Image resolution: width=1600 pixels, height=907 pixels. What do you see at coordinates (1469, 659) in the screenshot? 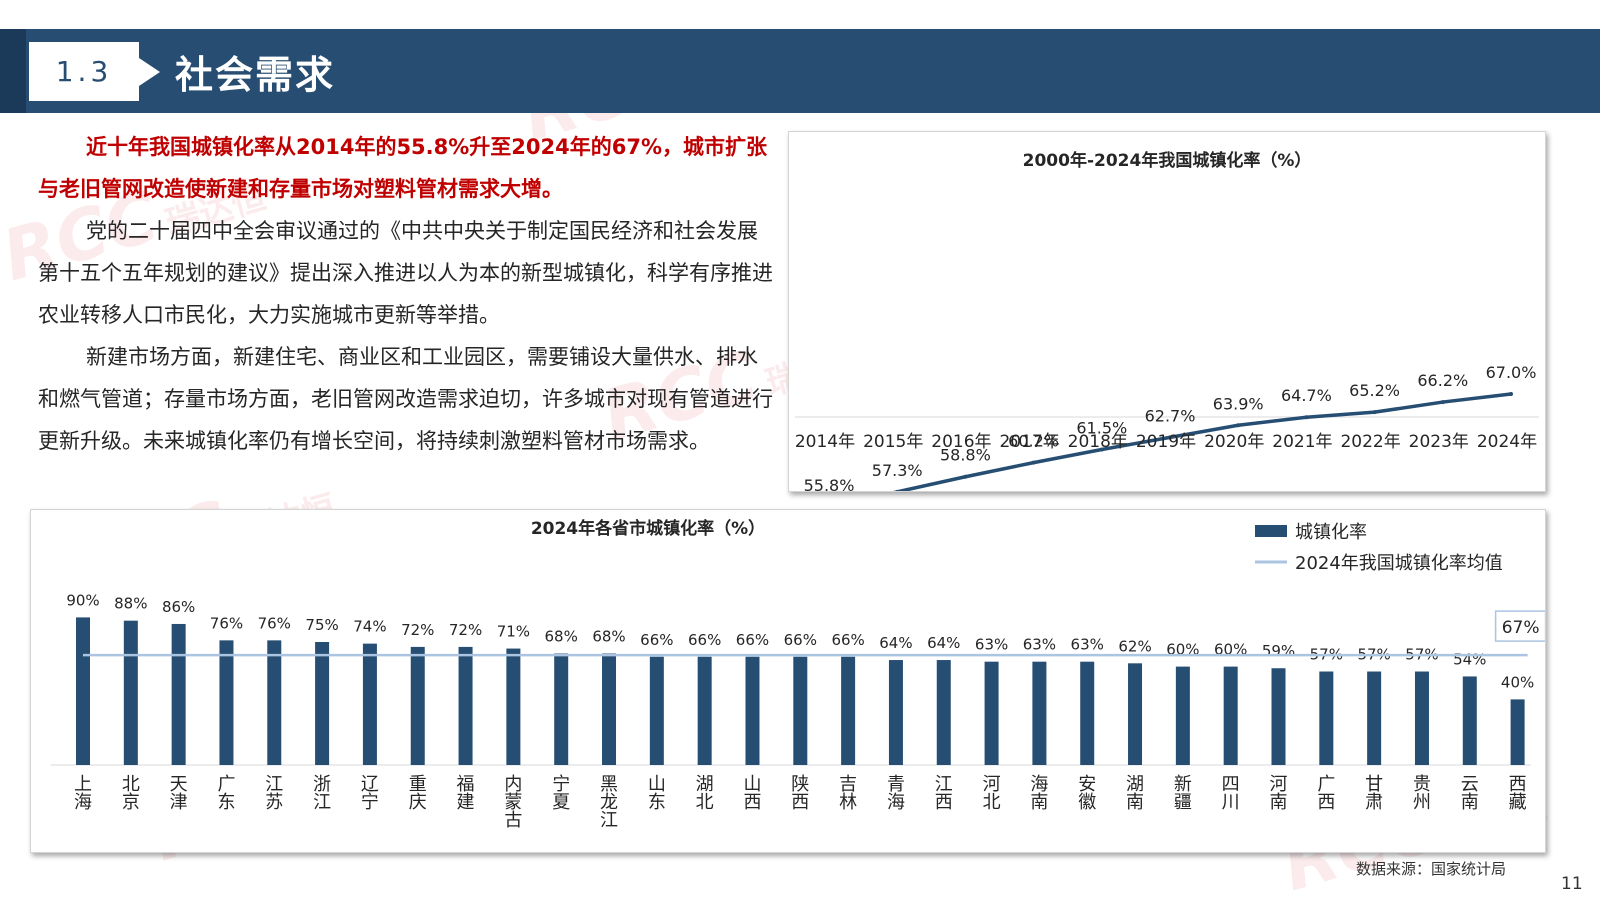
I see `data-label: 54%` at bounding box center [1469, 659].